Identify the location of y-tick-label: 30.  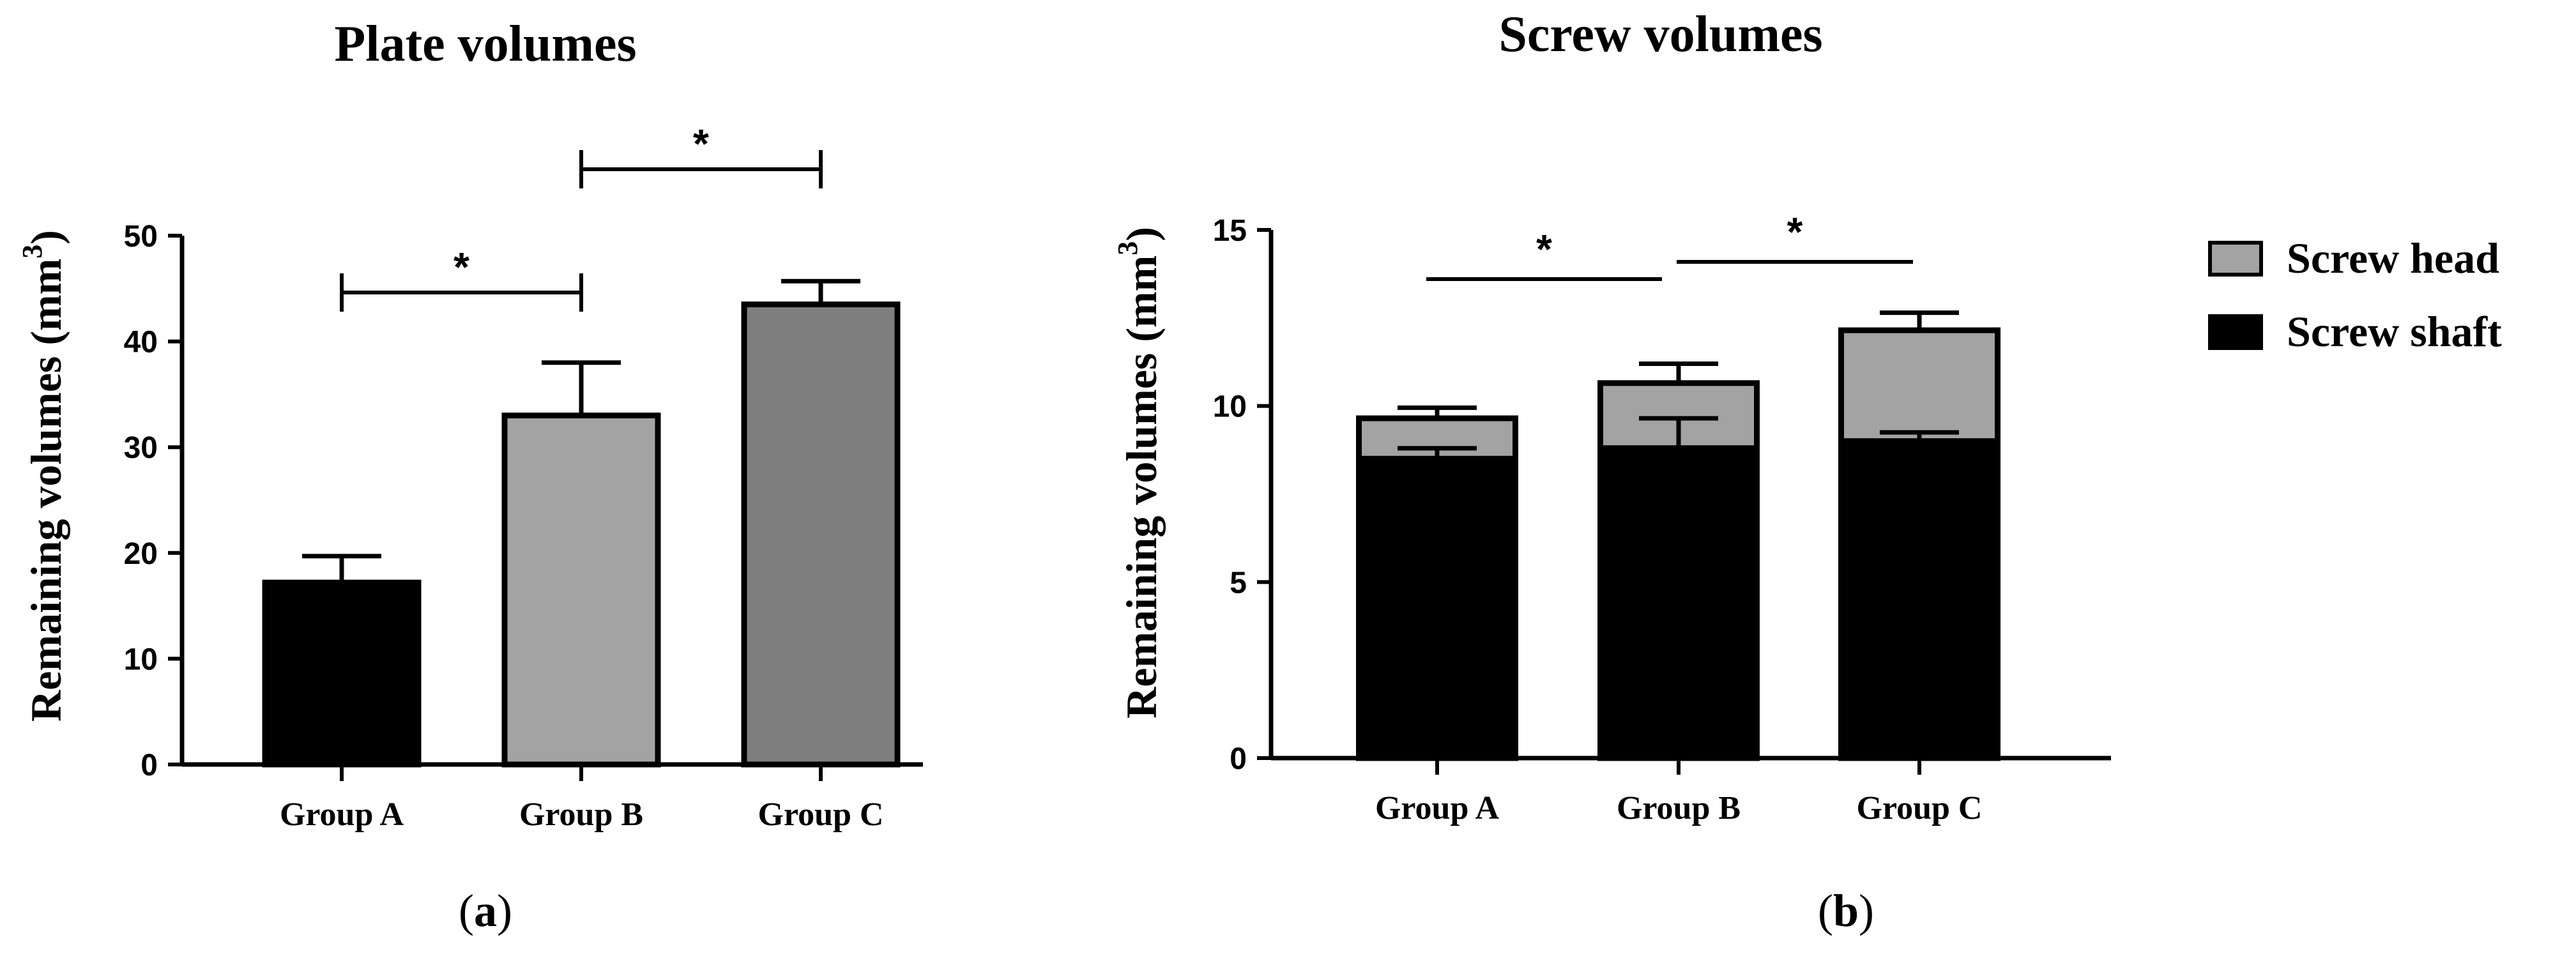
(141, 448).